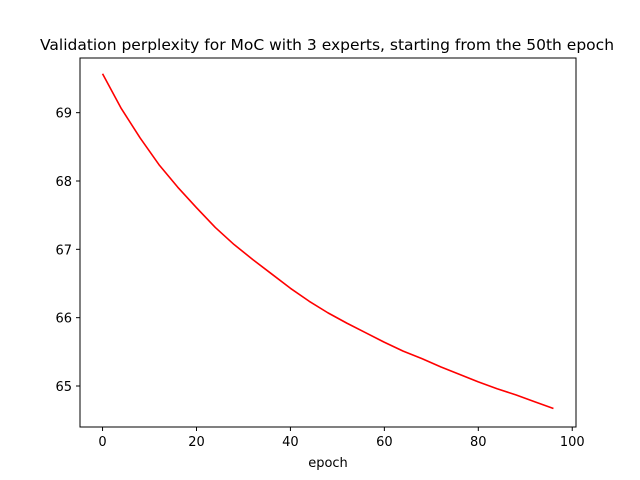  Describe the element at coordinates (572, 442) in the screenshot. I see `x-tick-label: 100` at that location.